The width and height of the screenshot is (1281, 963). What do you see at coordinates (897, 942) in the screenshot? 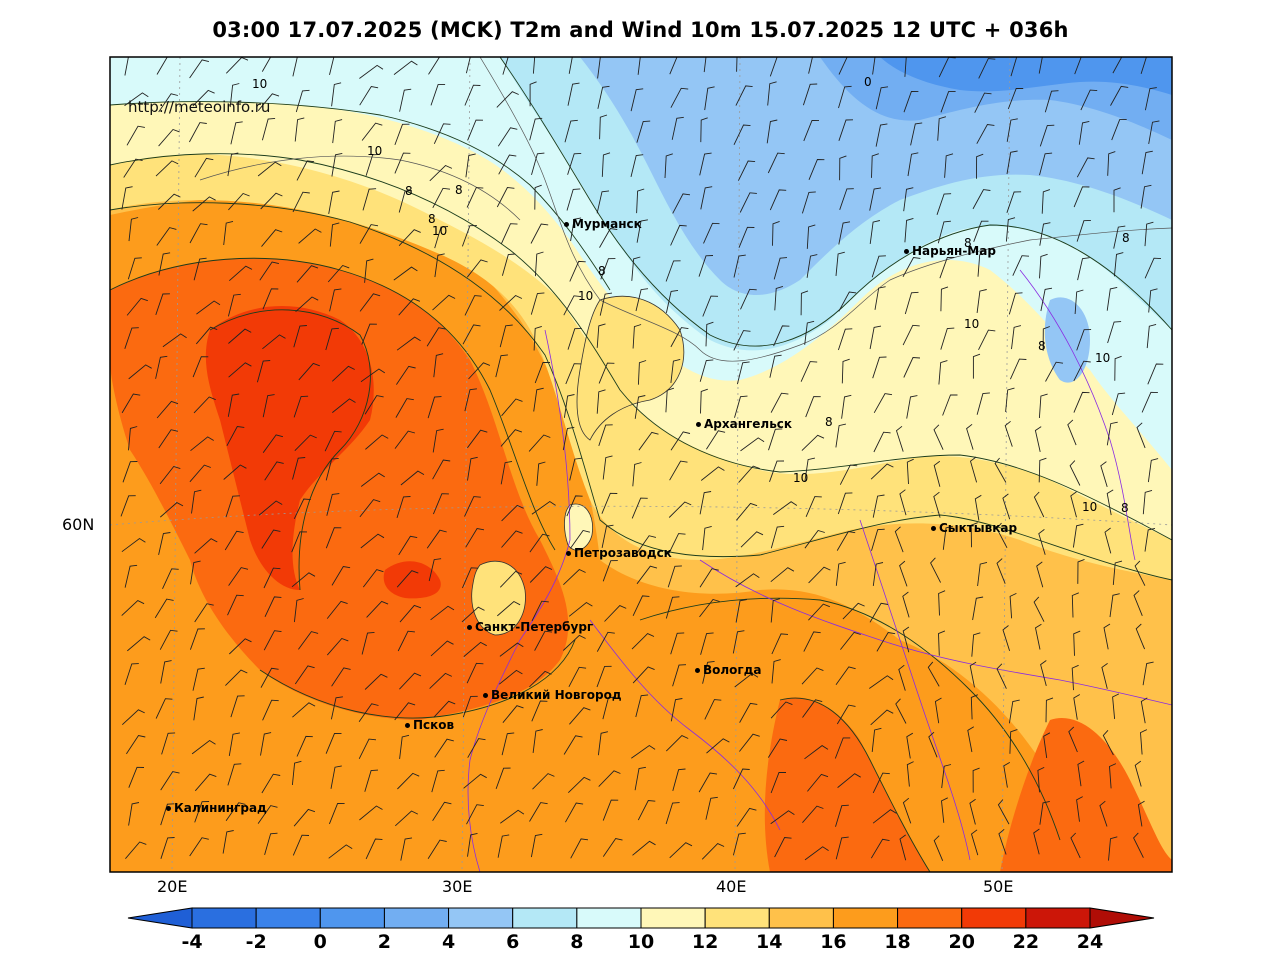
I see `colorbar-tick-label: 18` at bounding box center [897, 942].